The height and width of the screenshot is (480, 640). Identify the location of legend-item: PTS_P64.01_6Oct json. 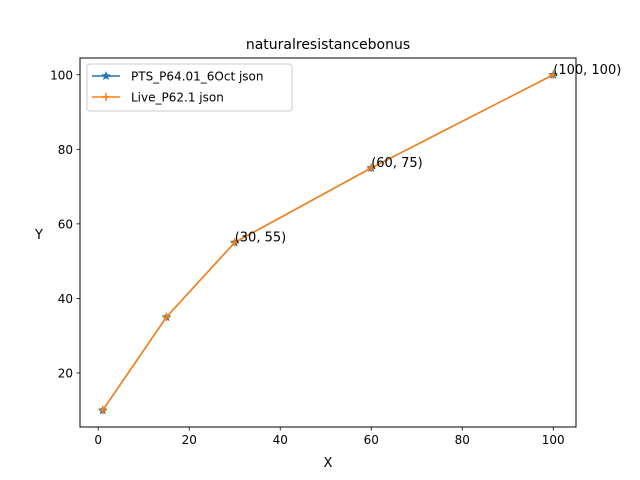
(178, 77).